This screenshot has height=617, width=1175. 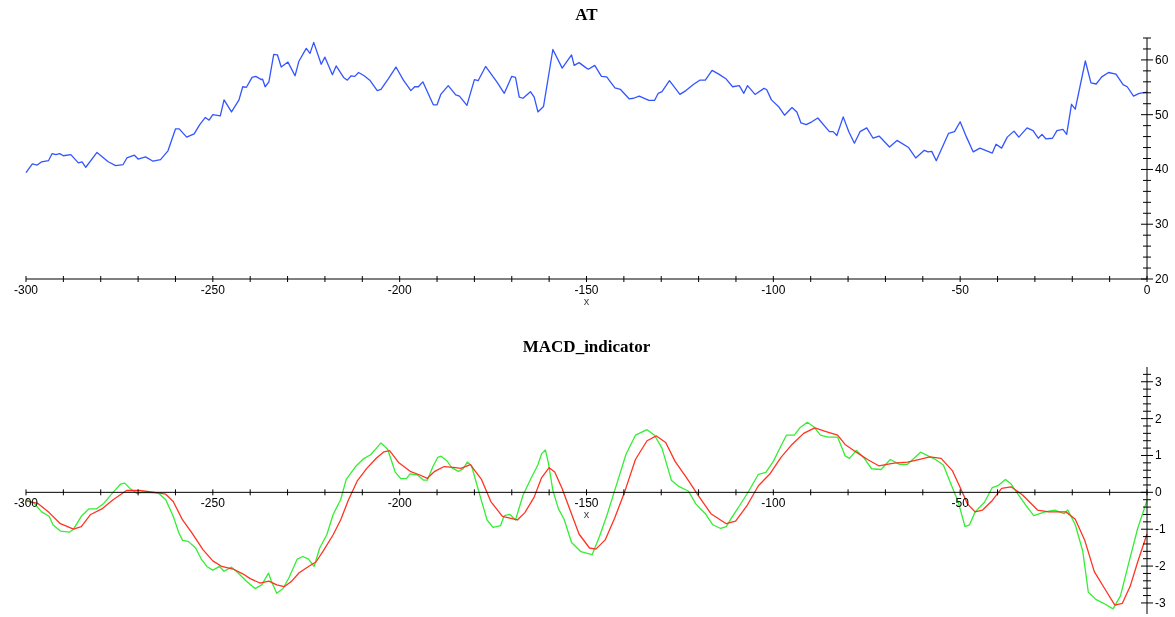 I want to click on y-tick-label: 40, so click(x=1162, y=169).